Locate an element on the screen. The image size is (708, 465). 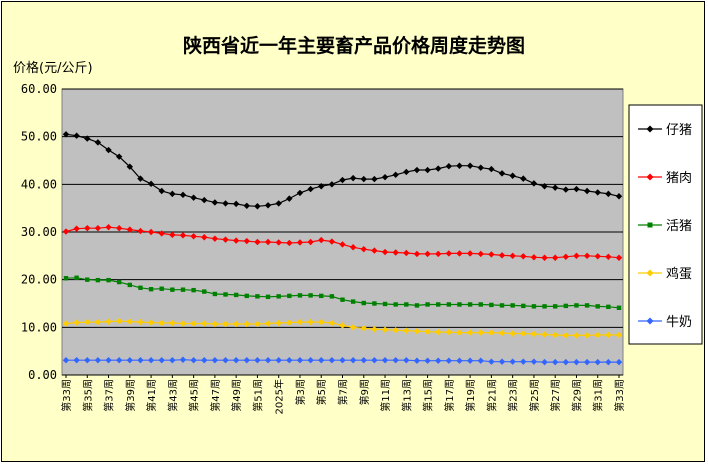
y-tick-label: 10.00 is located at coordinates (39, 327).